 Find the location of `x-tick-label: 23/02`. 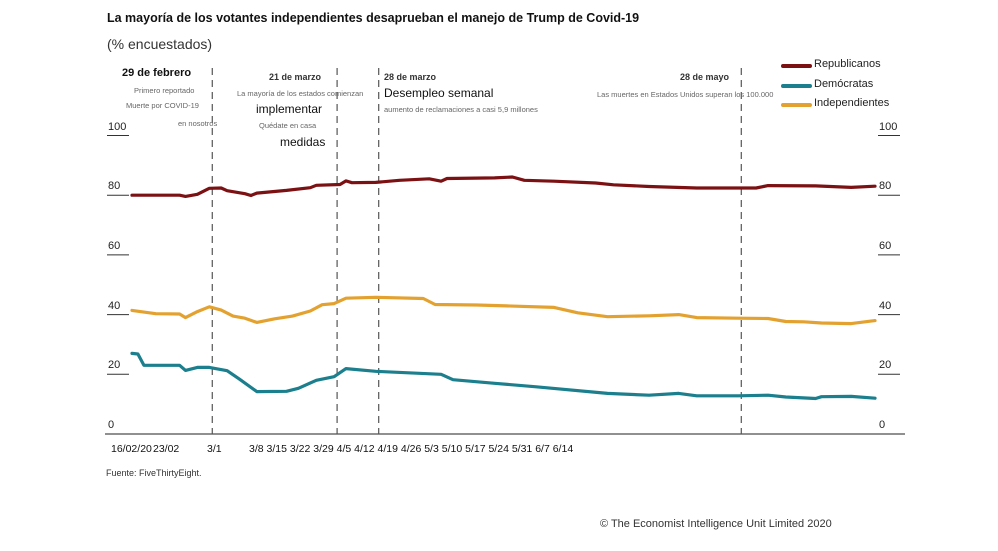

x-tick-label: 23/02 is located at coordinates (166, 449).